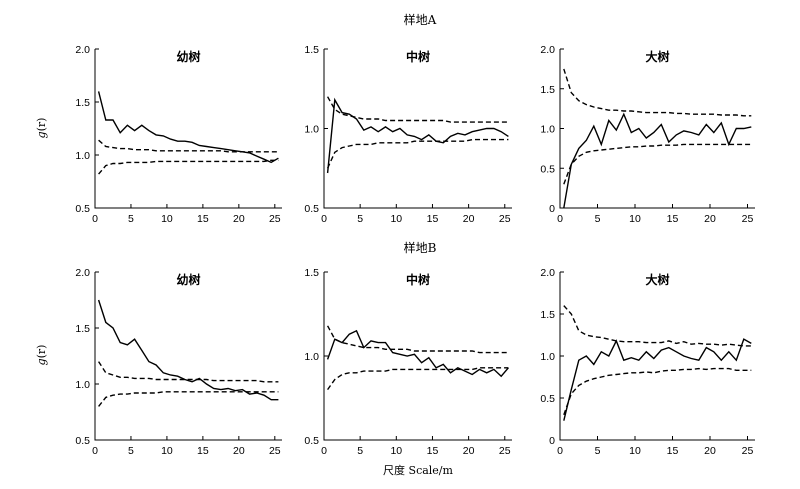 This screenshot has height=489, width=800. I want to click on plot-site-b-2: 0.5 1.0 1.5 0 5 10 15 20 25 中树, so click(408, 362).